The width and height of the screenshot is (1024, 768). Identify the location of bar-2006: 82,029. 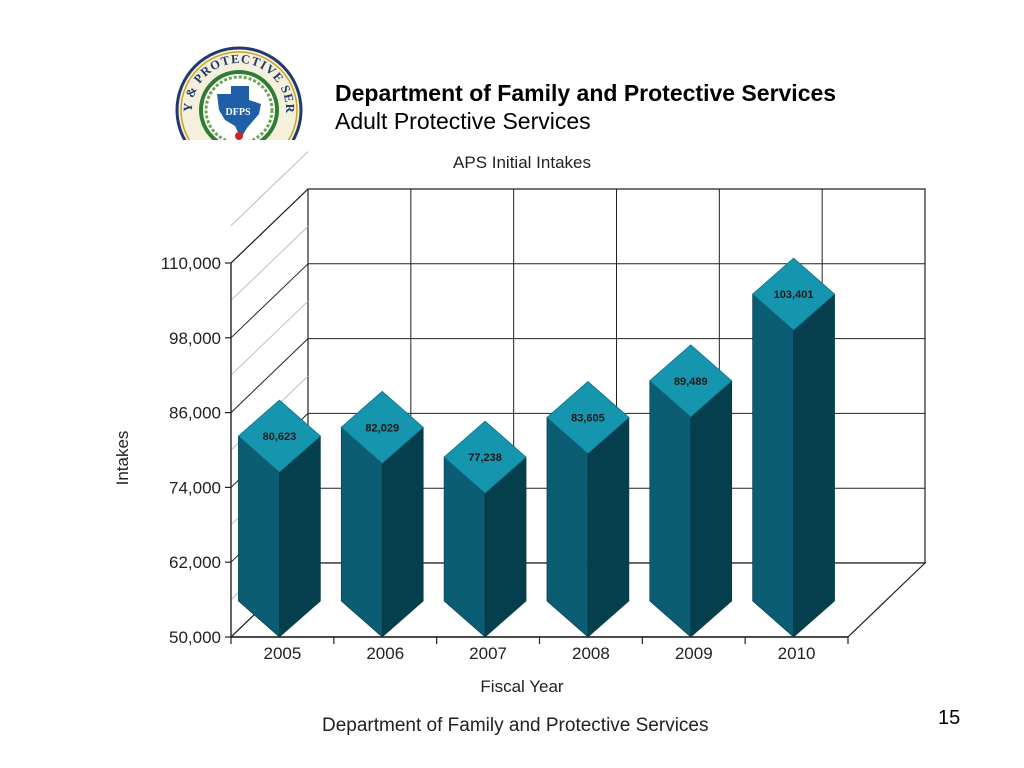
(382, 514).